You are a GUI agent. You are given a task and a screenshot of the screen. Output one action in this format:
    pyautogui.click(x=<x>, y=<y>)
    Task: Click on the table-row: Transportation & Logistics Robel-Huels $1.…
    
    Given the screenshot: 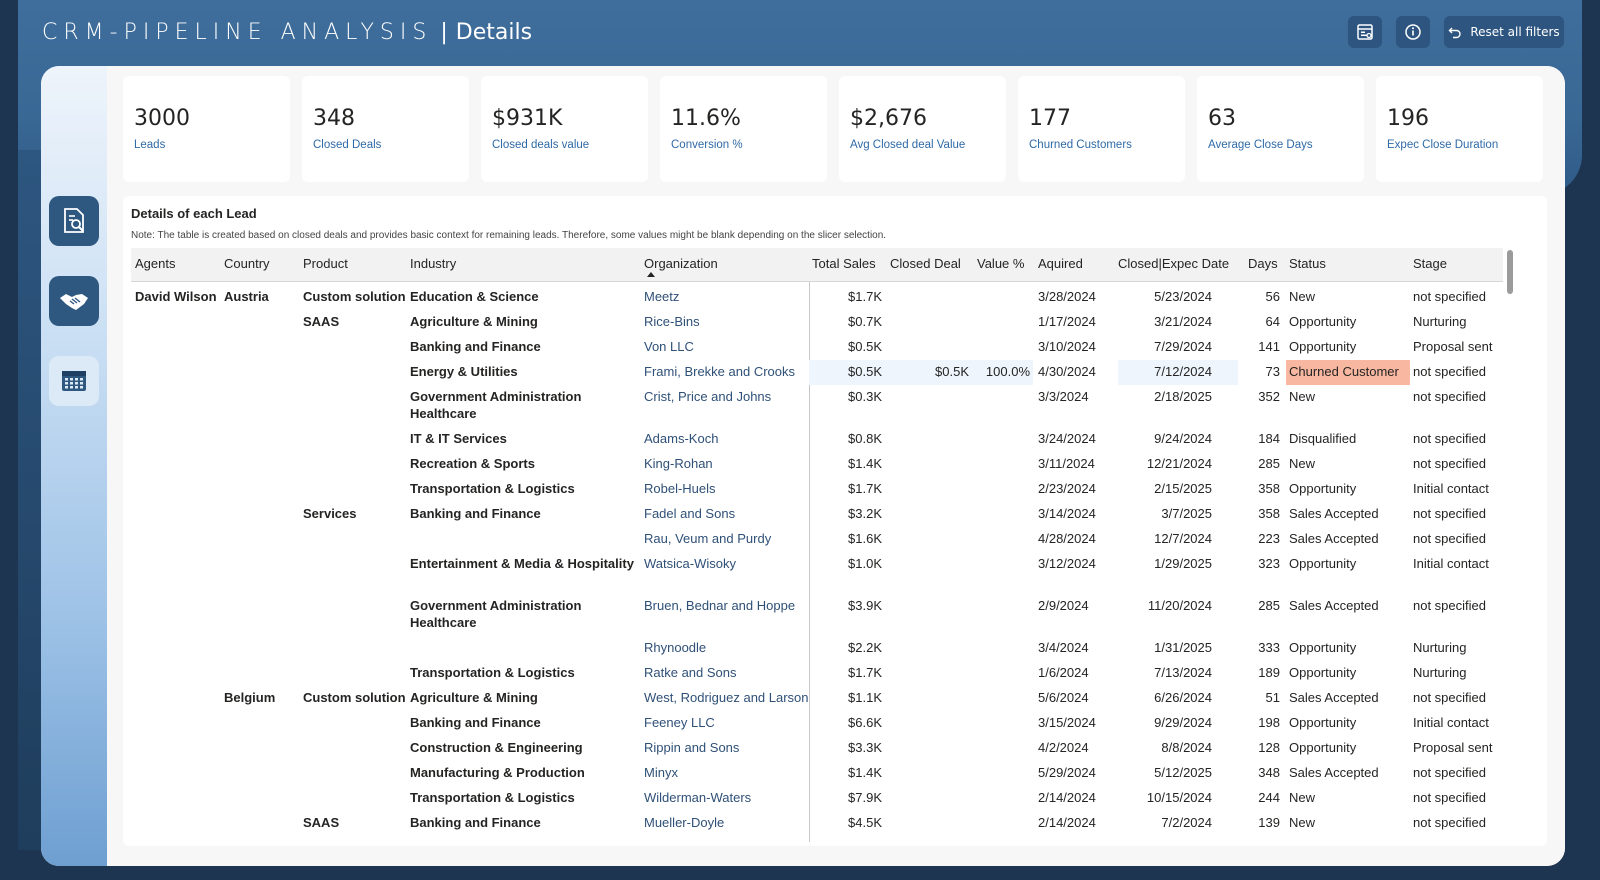 What is the action you would take?
    pyautogui.click(x=817, y=492)
    